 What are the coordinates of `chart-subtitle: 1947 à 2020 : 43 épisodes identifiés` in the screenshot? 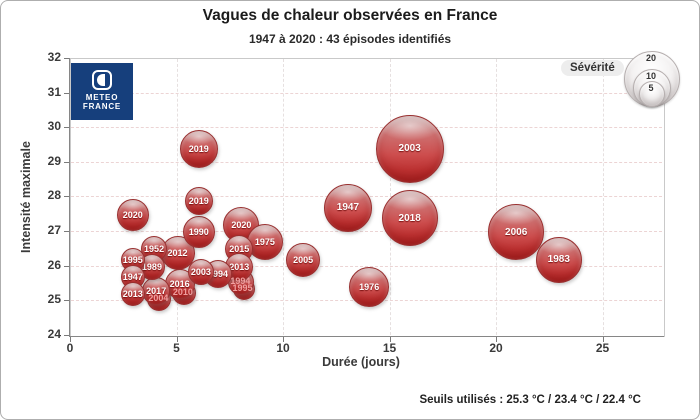 It's located at (350, 39).